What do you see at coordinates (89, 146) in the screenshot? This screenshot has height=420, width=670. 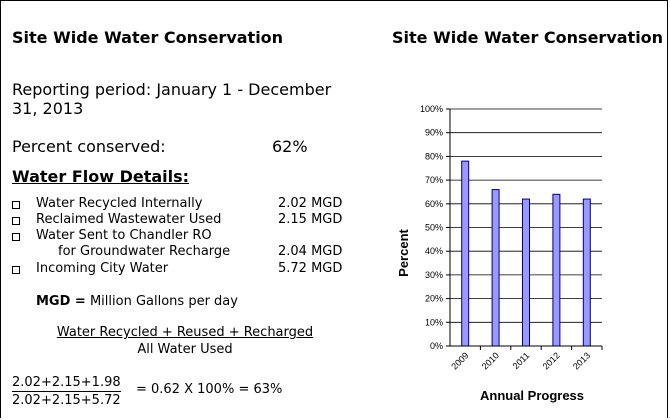 I see `percent-conserved-label: Percent conserved:` at bounding box center [89, 146].